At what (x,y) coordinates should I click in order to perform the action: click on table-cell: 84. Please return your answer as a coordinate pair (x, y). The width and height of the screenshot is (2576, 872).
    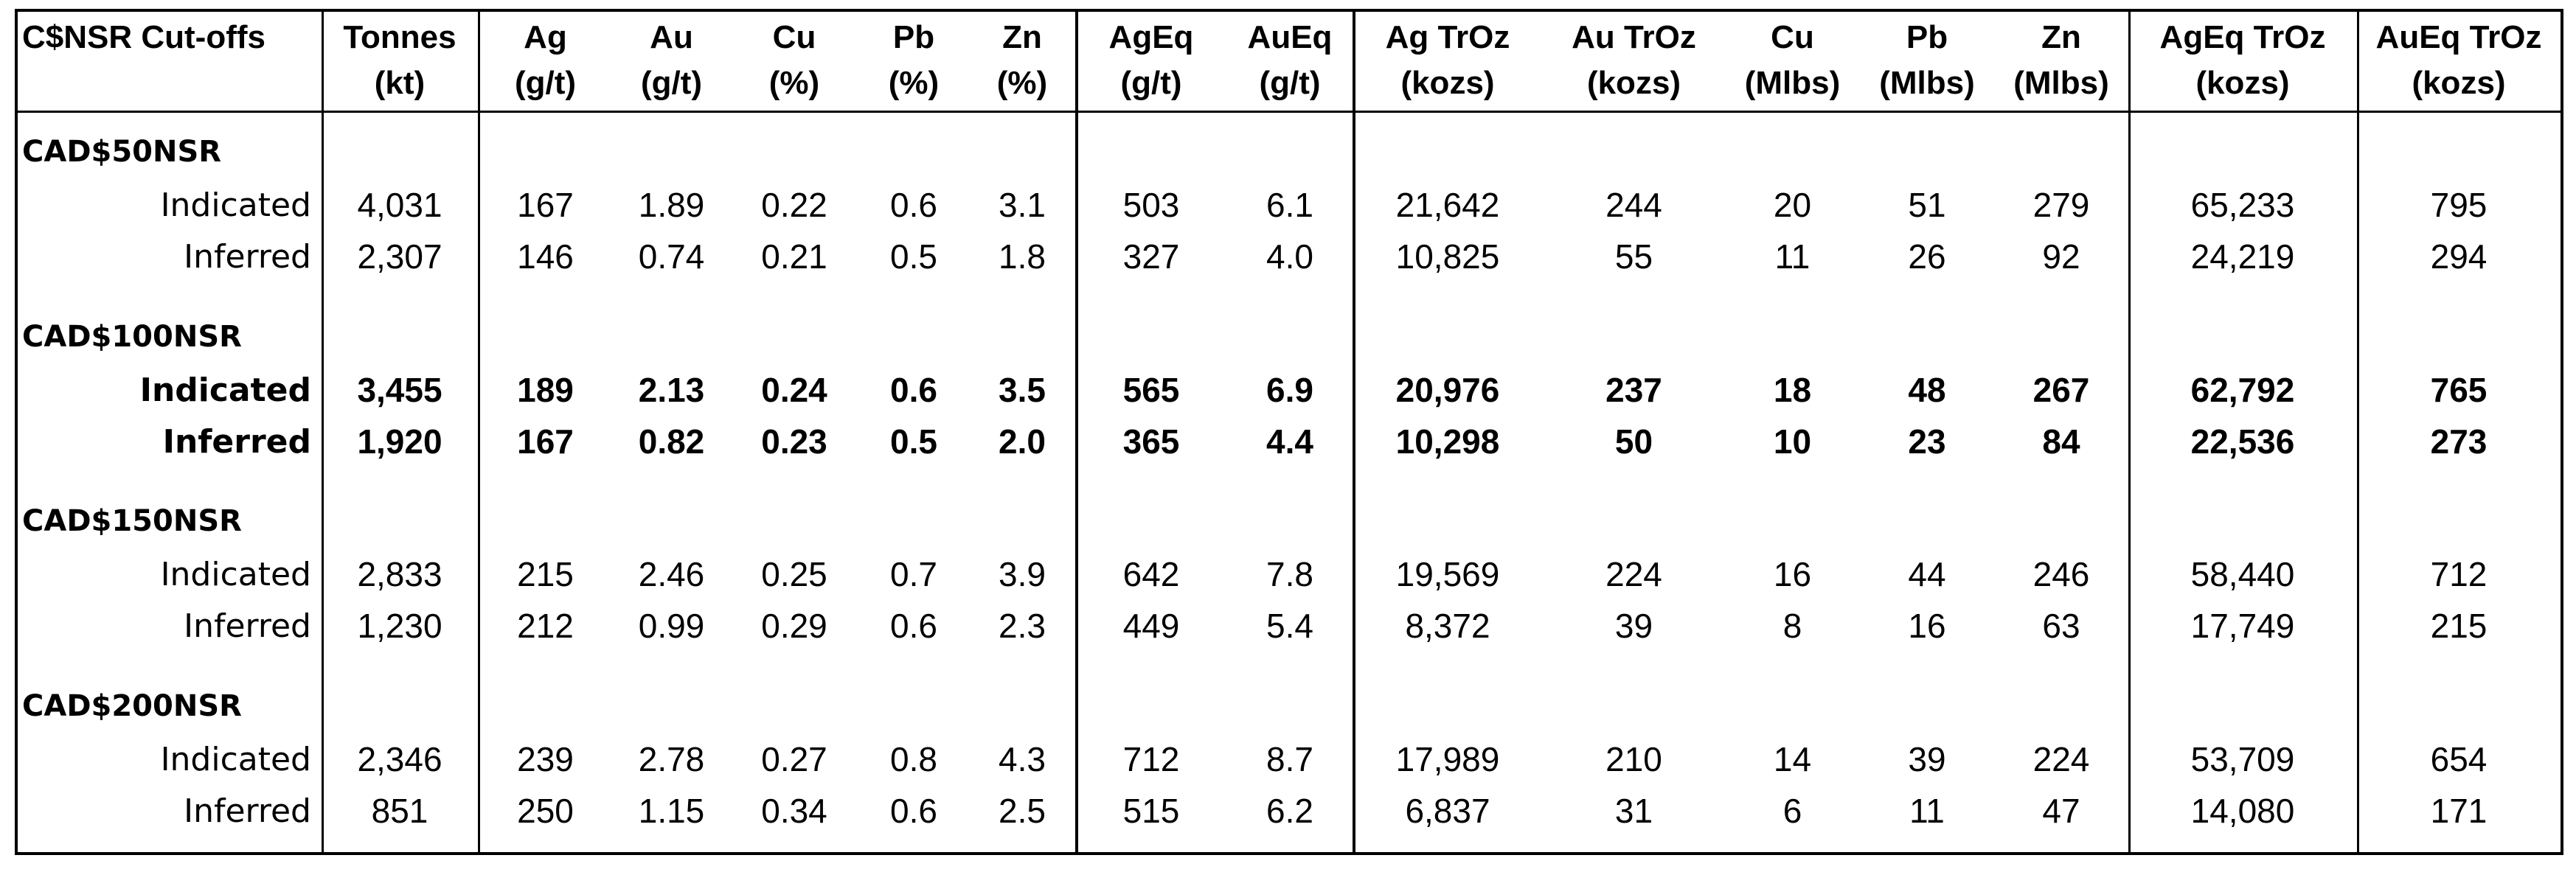
    Looking at the image, I should click on (2061, 442).